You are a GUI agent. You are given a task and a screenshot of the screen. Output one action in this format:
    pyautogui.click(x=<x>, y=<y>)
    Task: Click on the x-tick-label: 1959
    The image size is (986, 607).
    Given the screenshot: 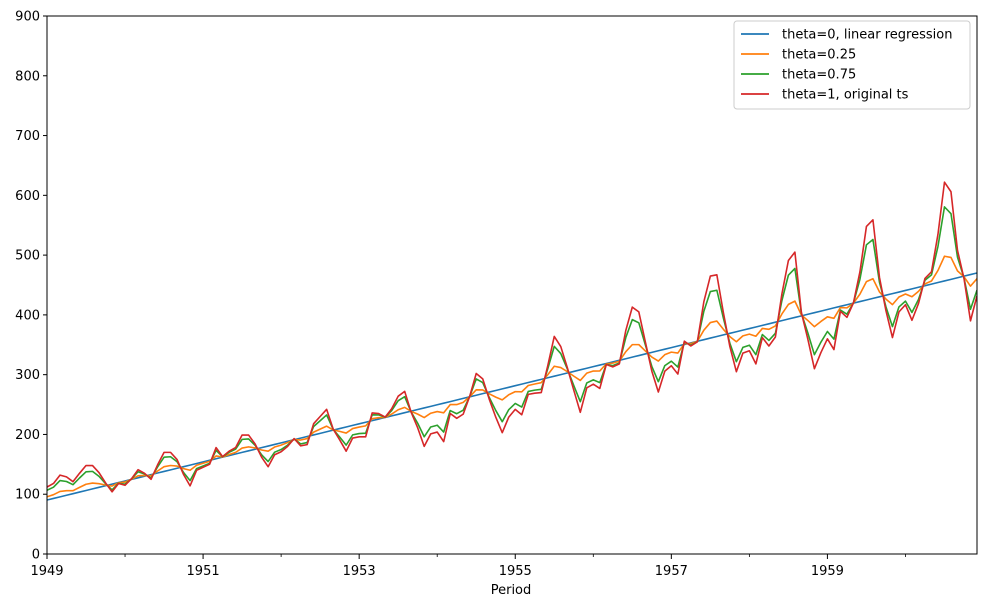 What is the action you would take?
    pyautogui.click(x=827, y=571)
    